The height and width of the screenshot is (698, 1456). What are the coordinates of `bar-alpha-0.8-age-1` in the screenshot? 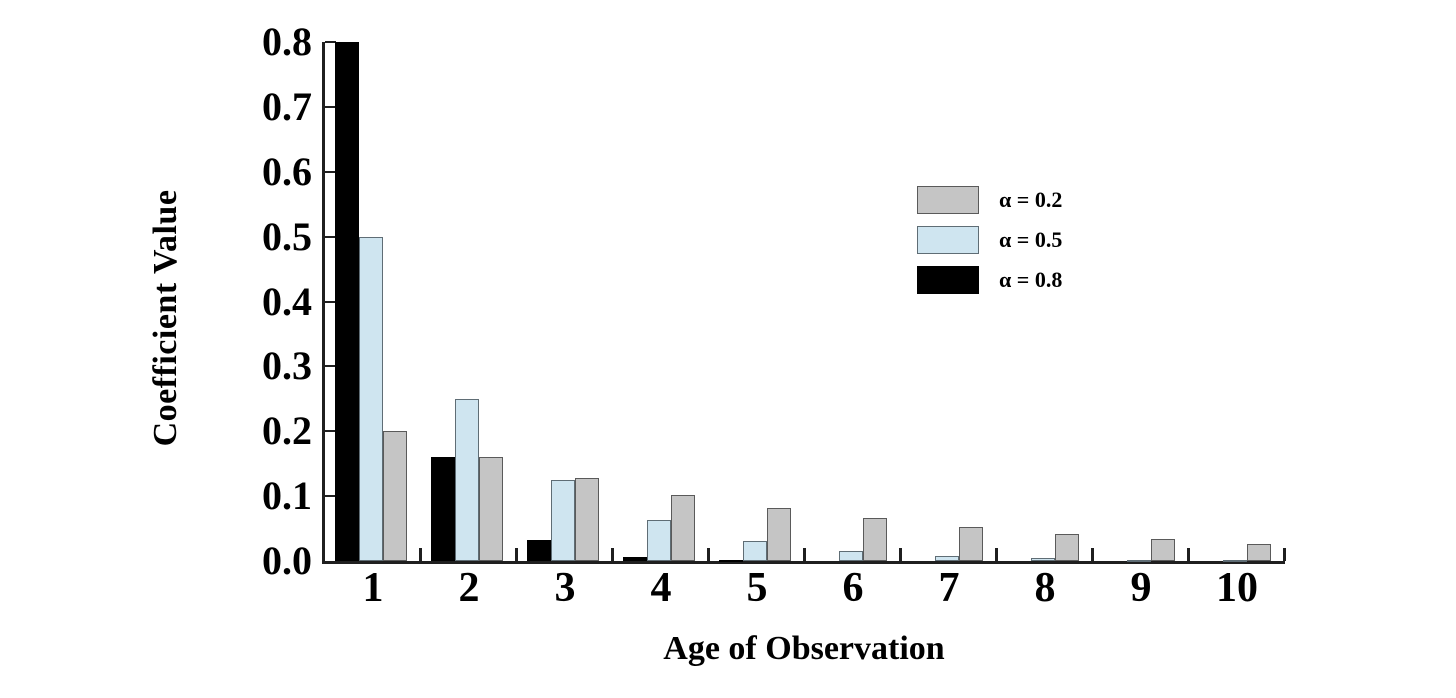 It's located at (347, 301).